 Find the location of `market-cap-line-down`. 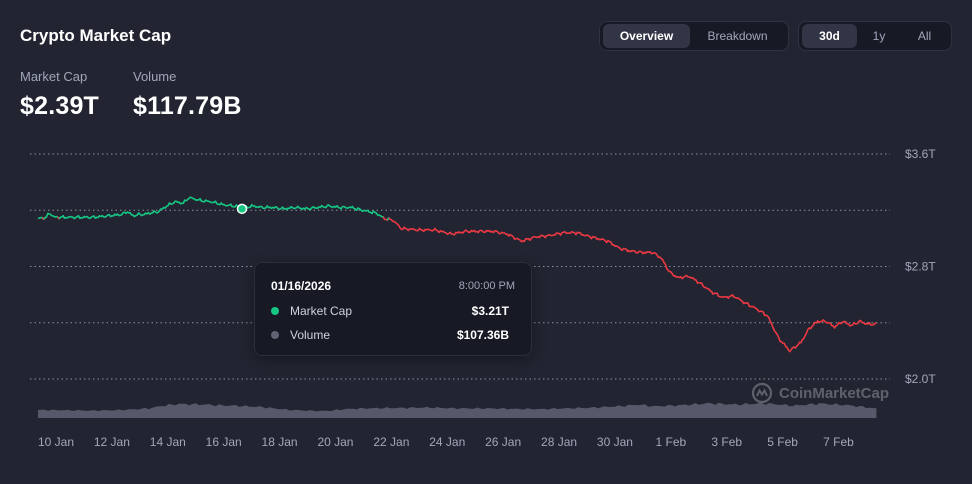

market-cap-line-down is located at coordinates (632, 285).